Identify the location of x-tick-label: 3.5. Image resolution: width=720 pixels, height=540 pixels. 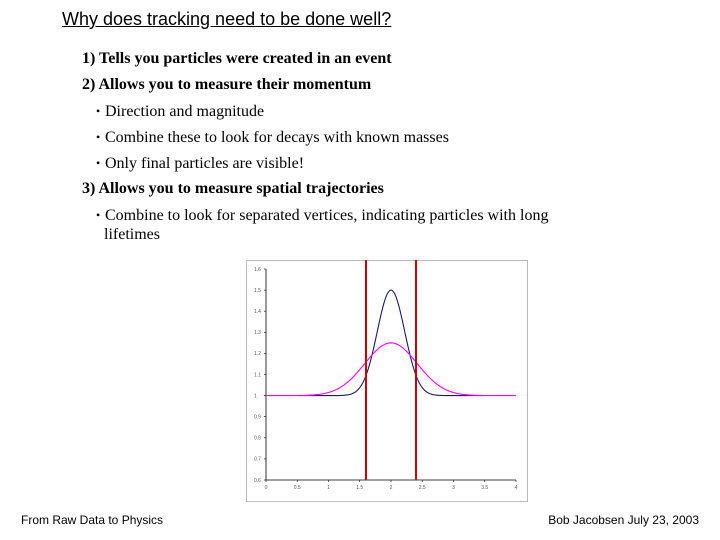
(484, 488).